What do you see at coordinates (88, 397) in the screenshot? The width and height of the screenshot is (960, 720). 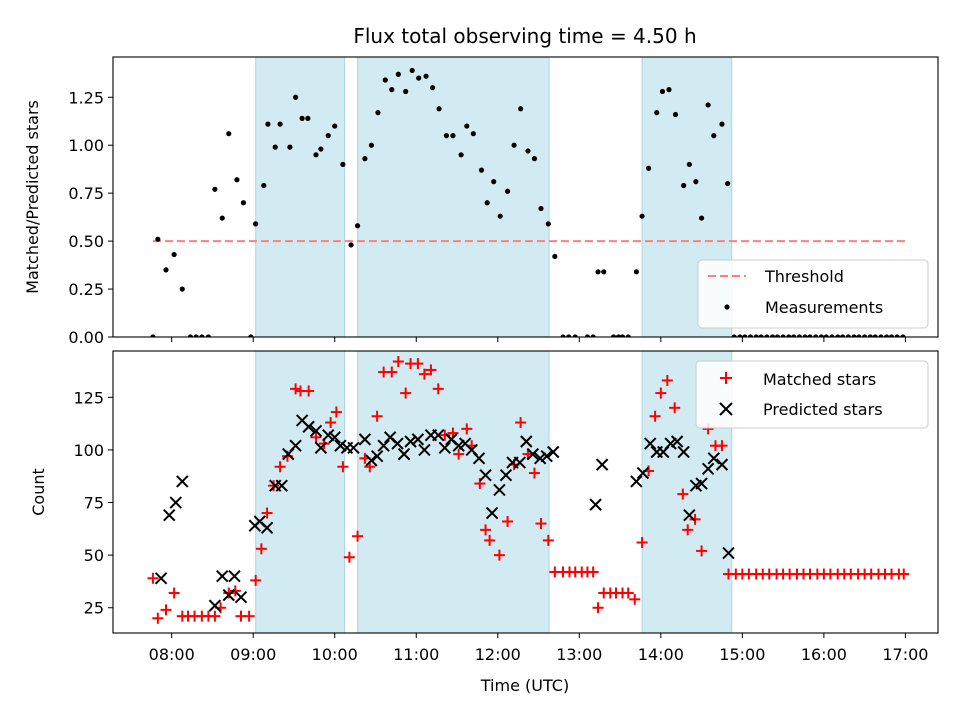 I see `y-tick-label: 125` at bounding box center [88, 397].